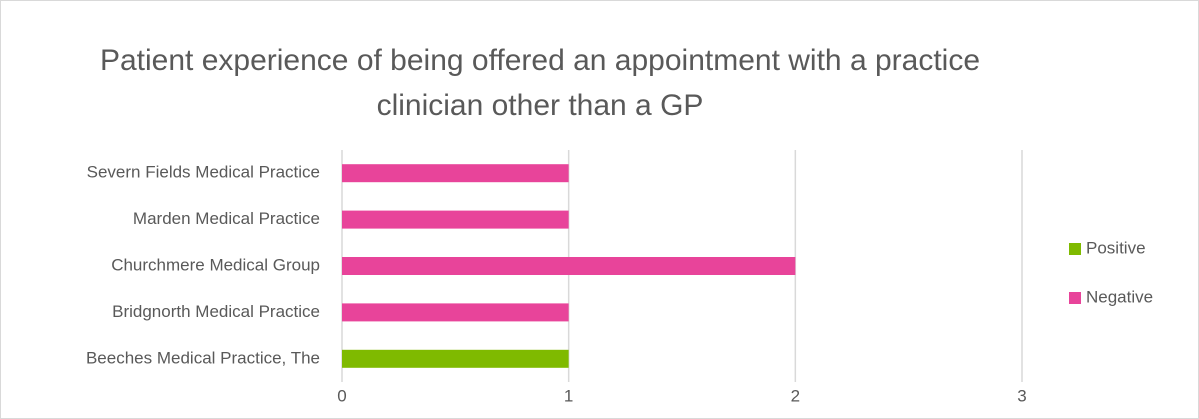 This screenshot has height=419, width=1199. What do you see at coordinates (203, 357) in the screenshot?
I see `y-tick-label: Beeches Medical Practice, The` at bounding box center [203, 357].